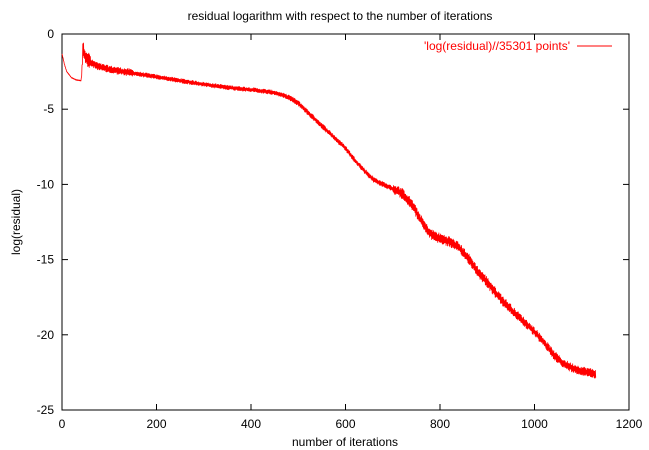  Describe the element at coordinates (345, 424) in the screenshot. I see `x-tick-label-3: 600` at that location.